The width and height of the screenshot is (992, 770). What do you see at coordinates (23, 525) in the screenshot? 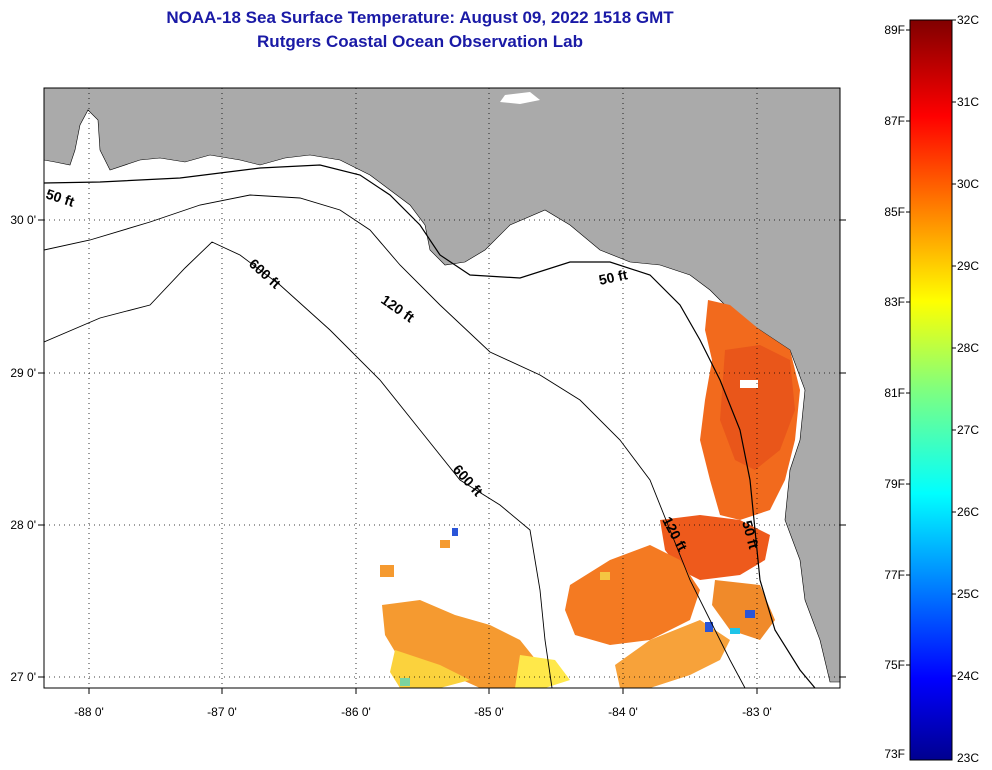
I see `lat-tick-label: 28 0'` at bounding box center [23, 525].